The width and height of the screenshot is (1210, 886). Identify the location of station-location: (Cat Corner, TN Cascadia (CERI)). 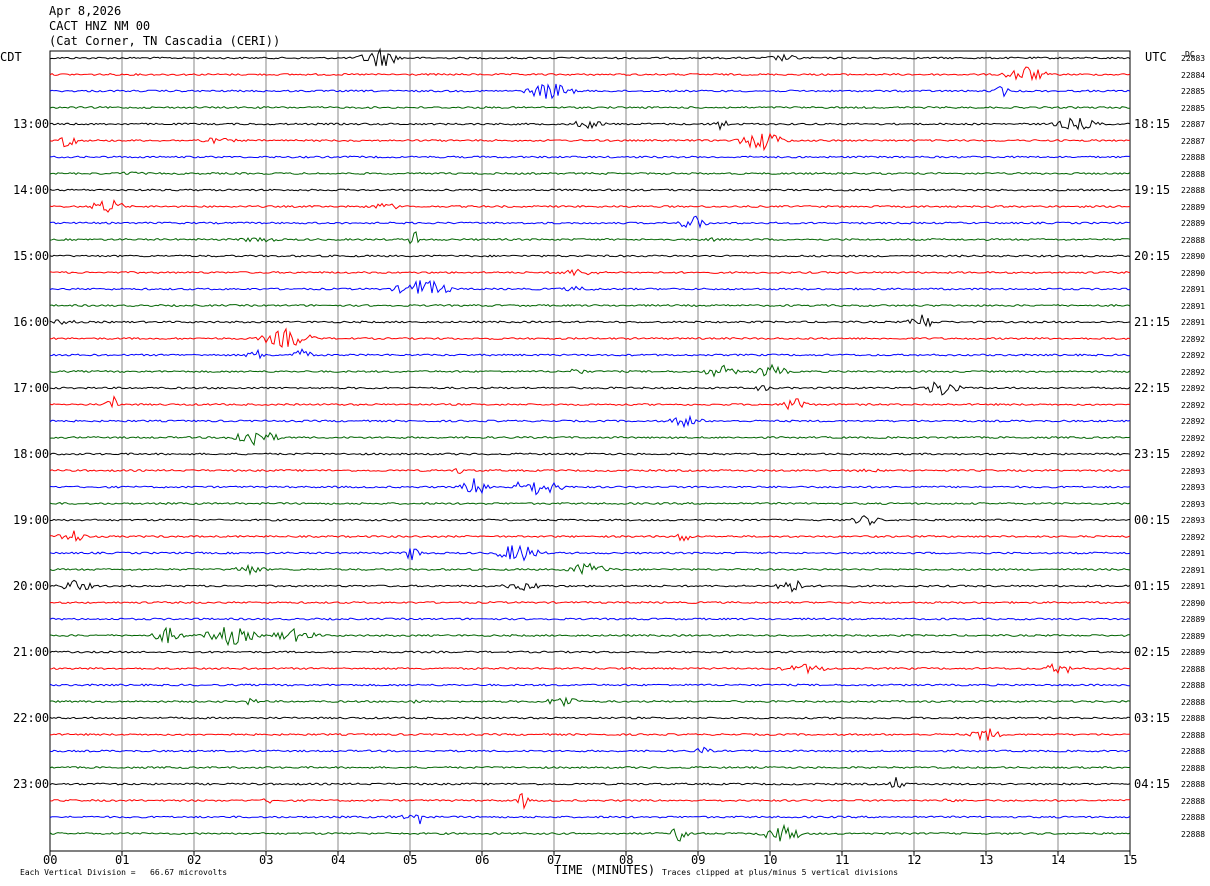
(165, 41).